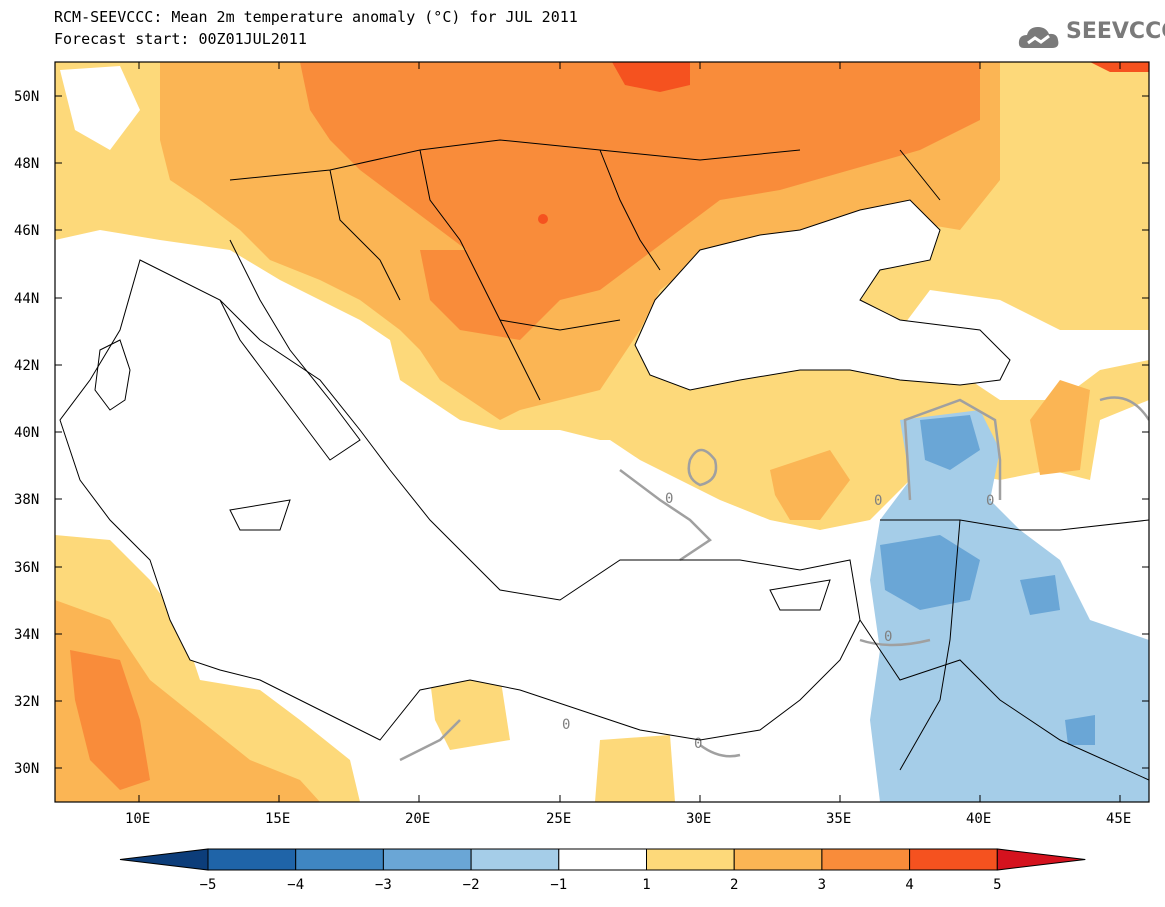 This screenshot has width=1165, height=907. What do you see at coordinates (1041, 859) in the screenshot?
I see `colorbar-arrow-high` at bounding box center [1041, 859].